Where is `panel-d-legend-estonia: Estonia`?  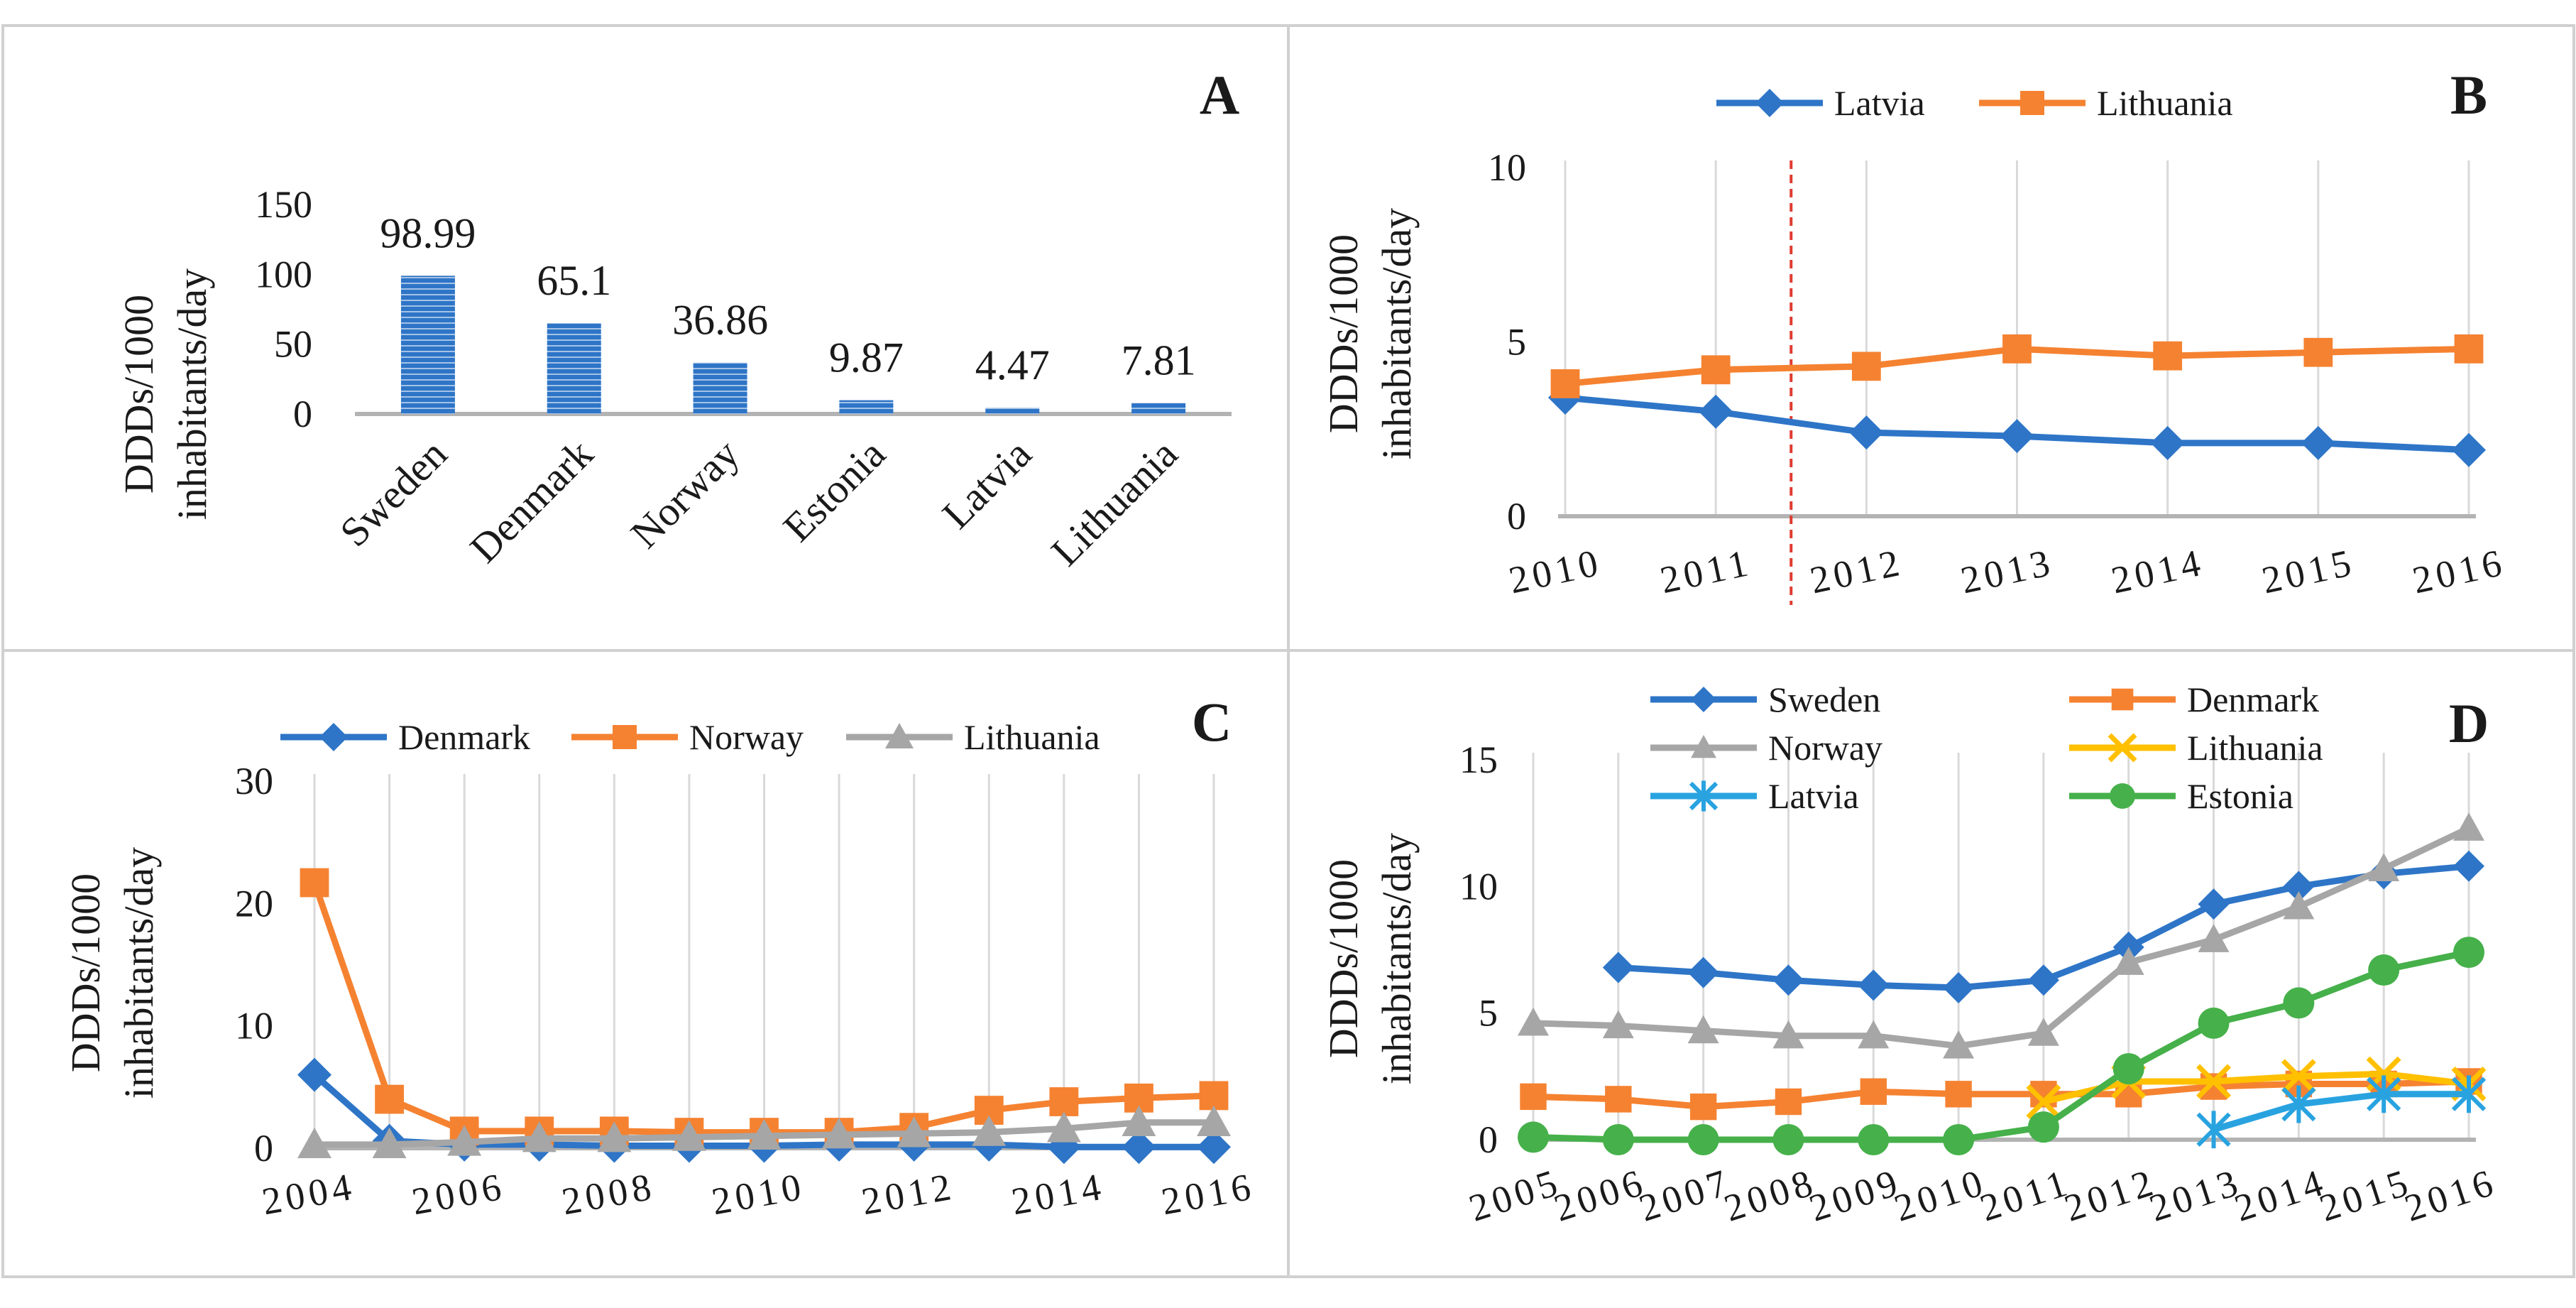
panel-d-legend-estonia: Estonia is located at coordinates (2181, 796).